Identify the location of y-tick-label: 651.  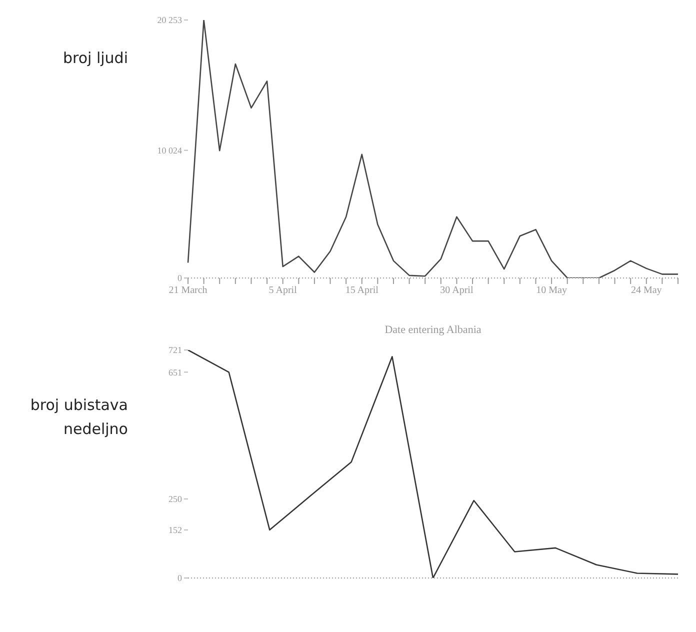
(175, 372).